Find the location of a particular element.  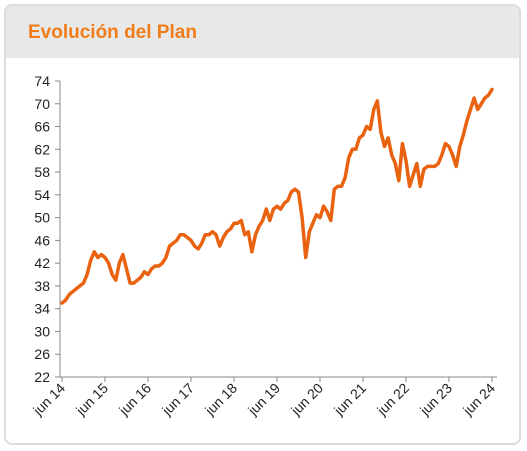

x-tick-label: jun 24 is located at coordinates (478, 399).